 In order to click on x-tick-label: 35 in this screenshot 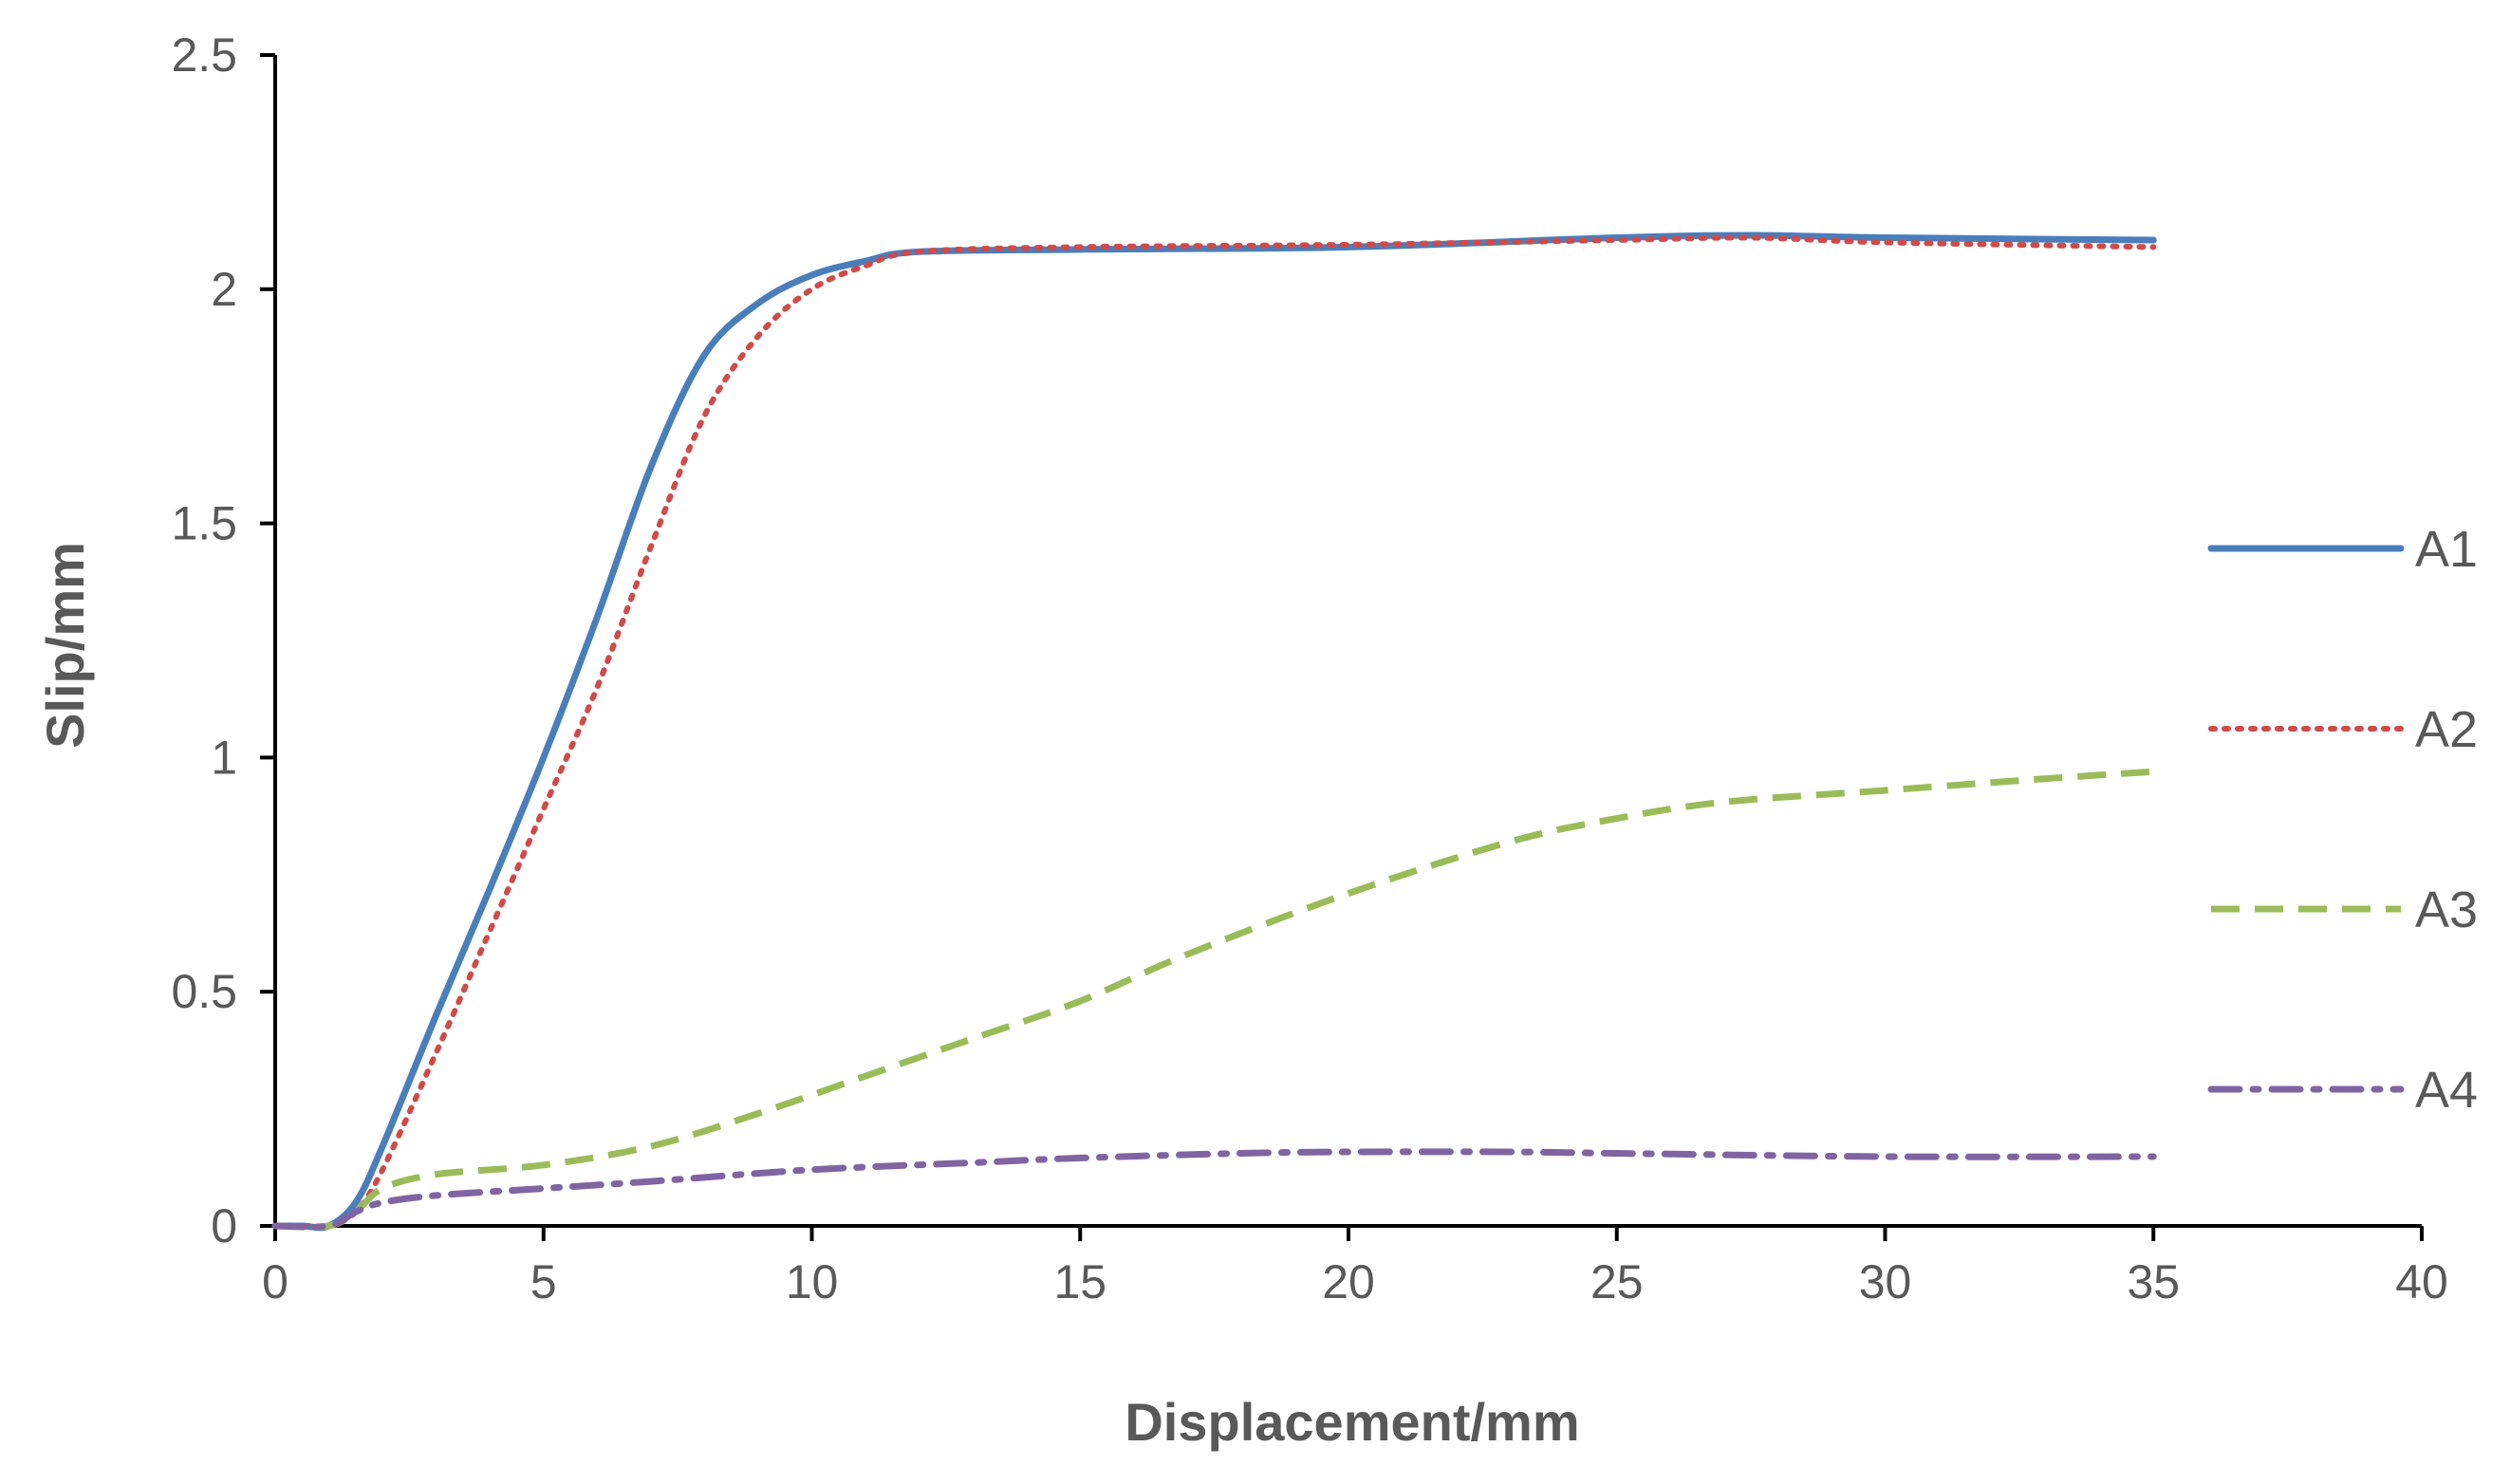, I will do `click(2153, 1282)`.